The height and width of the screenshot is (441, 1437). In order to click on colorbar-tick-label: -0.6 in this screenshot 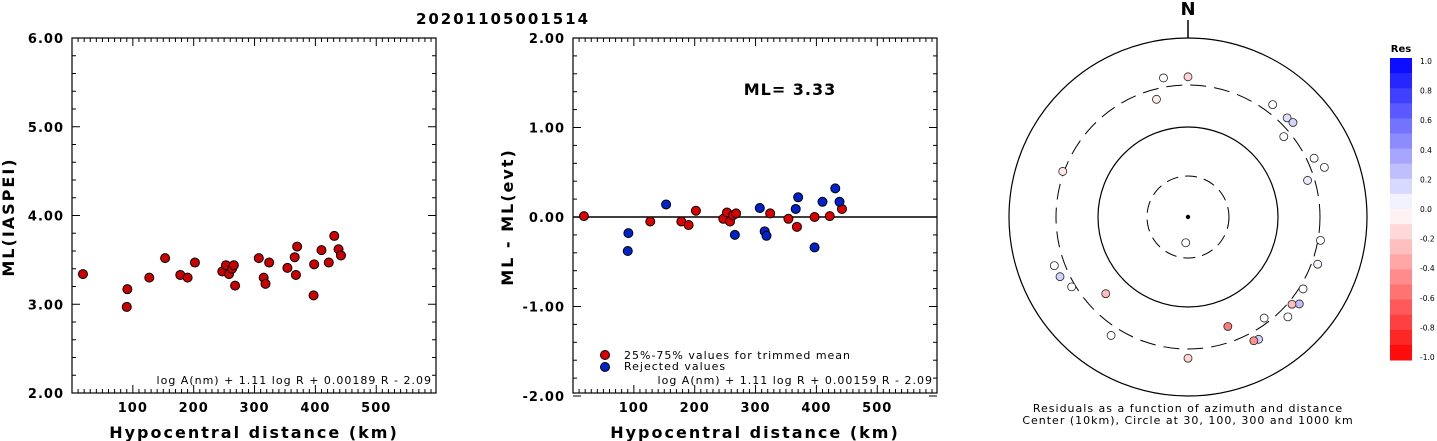, I will do `click(1427, 298)`.